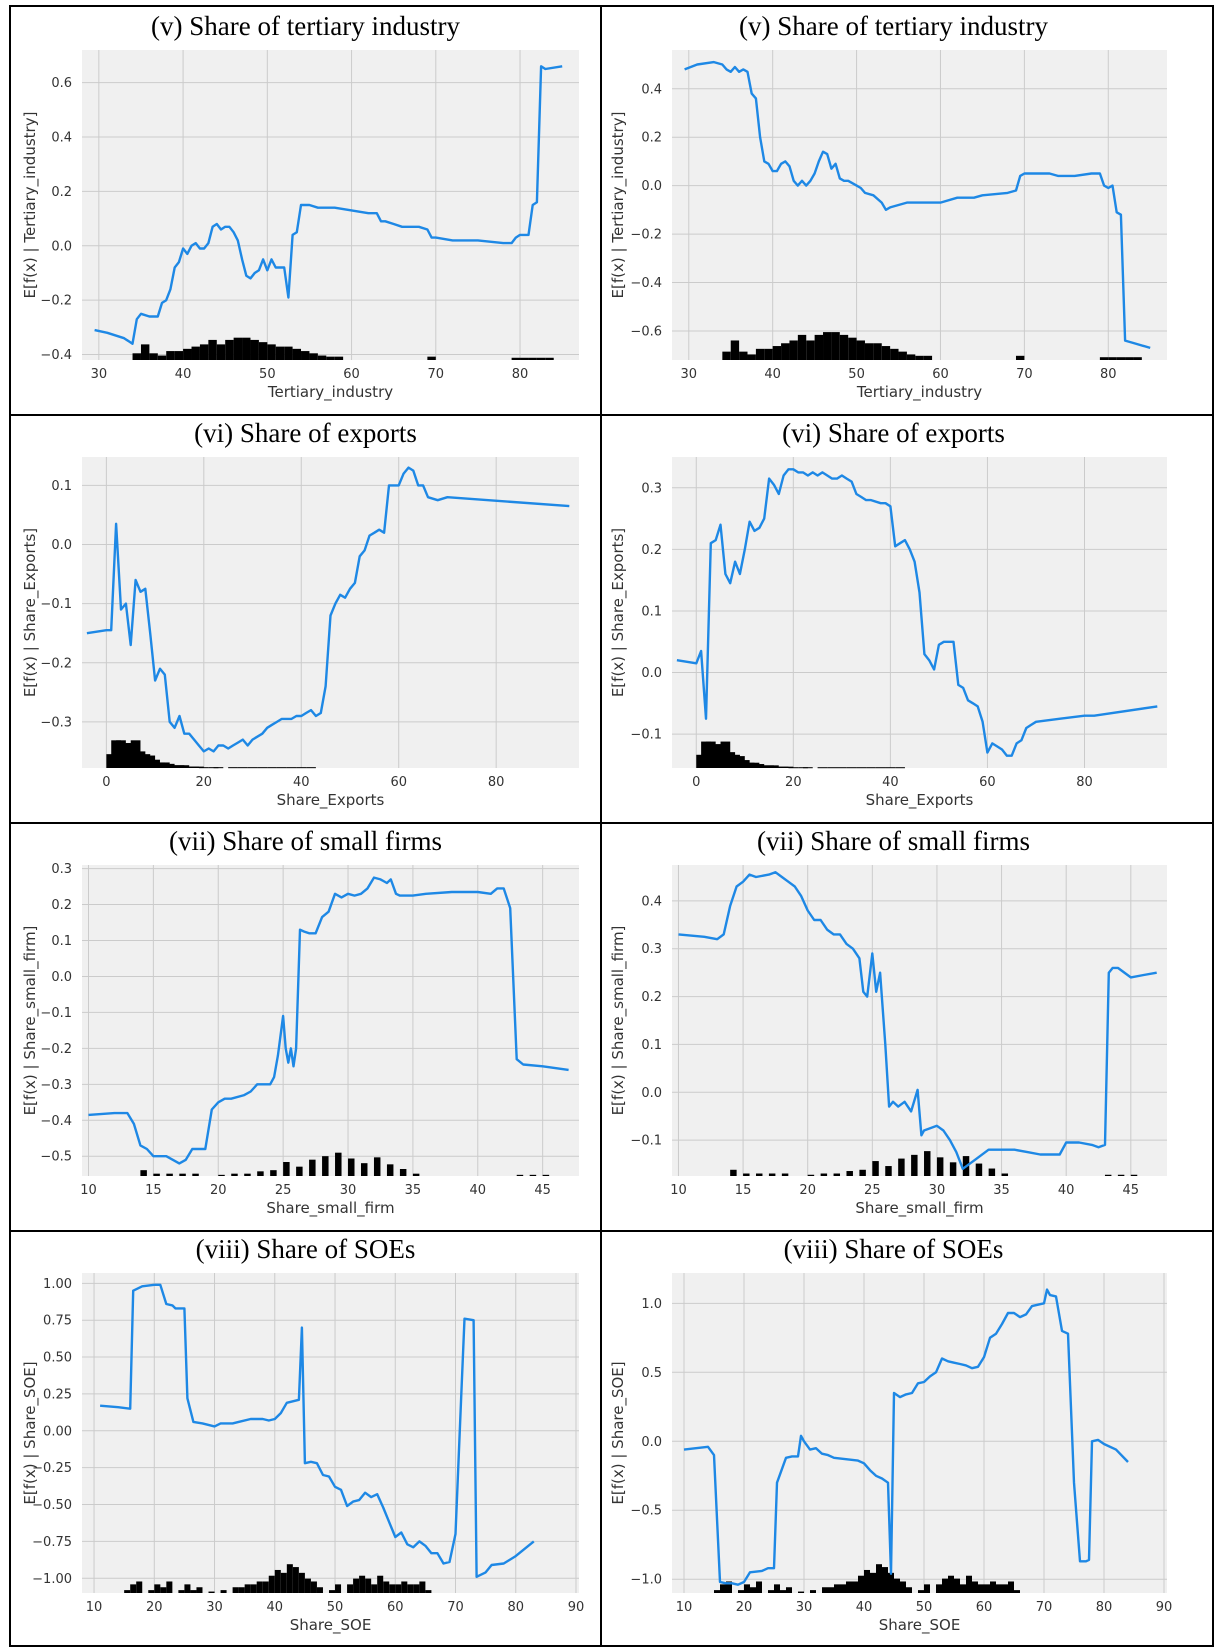 This screenshot has width=1226, height=1647. Describe the element at coordinates (646, 283) in the screenshot. I see `y-tick-label: −0.4` at that location.